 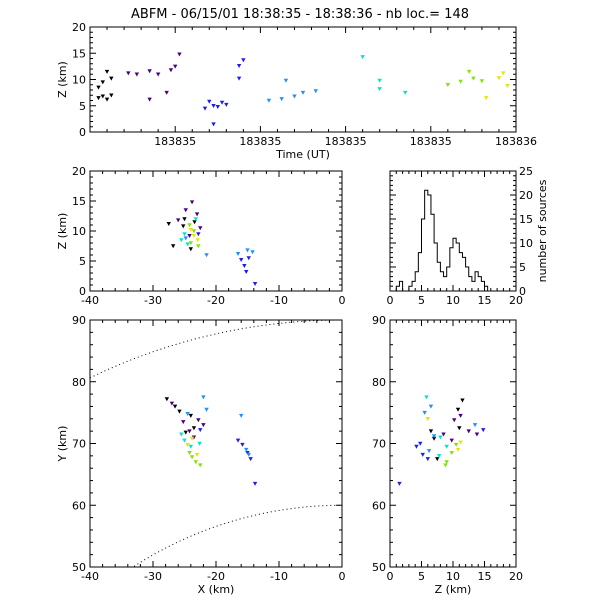 I want to click on z-y-frame, so click(x=453, y=443).